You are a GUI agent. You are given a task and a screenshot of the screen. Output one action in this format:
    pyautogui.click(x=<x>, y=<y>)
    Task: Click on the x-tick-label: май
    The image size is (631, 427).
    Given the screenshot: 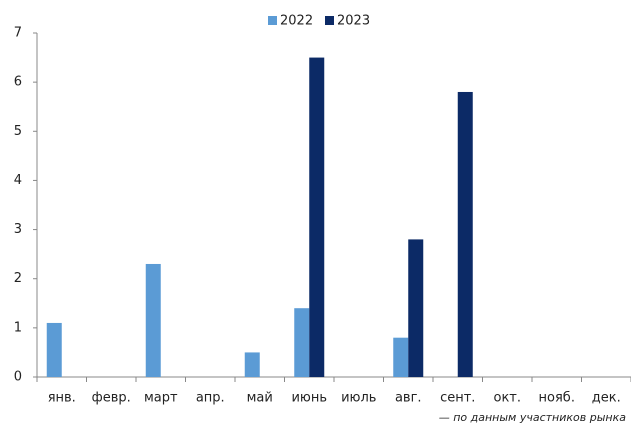 What is the action you would take?
    pyautogui.click(x=260, y=398)
    